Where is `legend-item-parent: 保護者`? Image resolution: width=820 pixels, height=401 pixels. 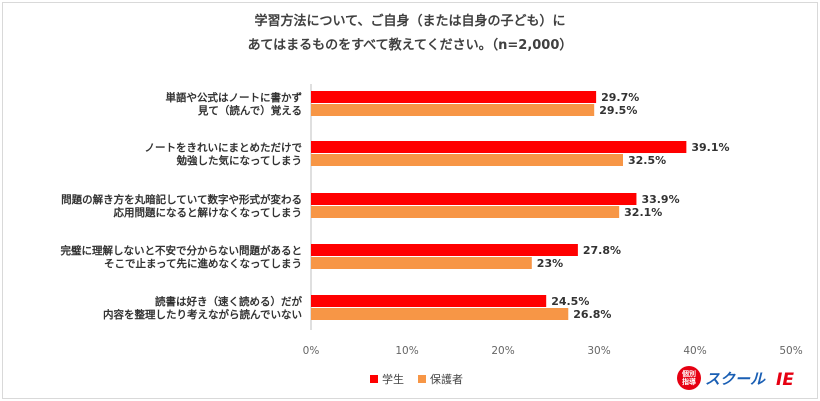
legend-item-parent: 保護者 is located at coordinates (440, 379).